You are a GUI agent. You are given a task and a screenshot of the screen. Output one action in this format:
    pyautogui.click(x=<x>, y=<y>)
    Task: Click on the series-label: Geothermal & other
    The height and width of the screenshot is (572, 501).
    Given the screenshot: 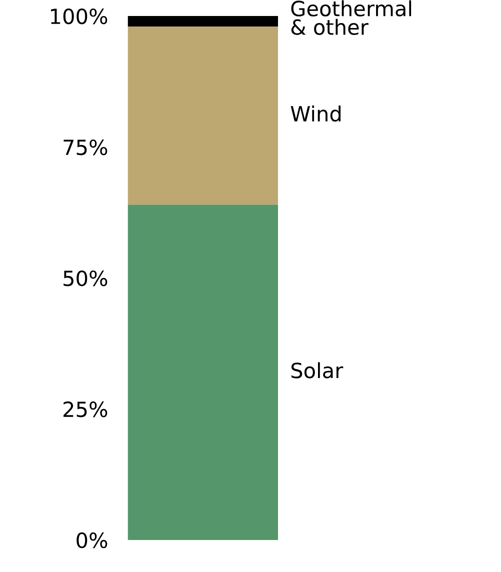 What is the action you would take?
    pyautogui.click(x=351, y=18)
    